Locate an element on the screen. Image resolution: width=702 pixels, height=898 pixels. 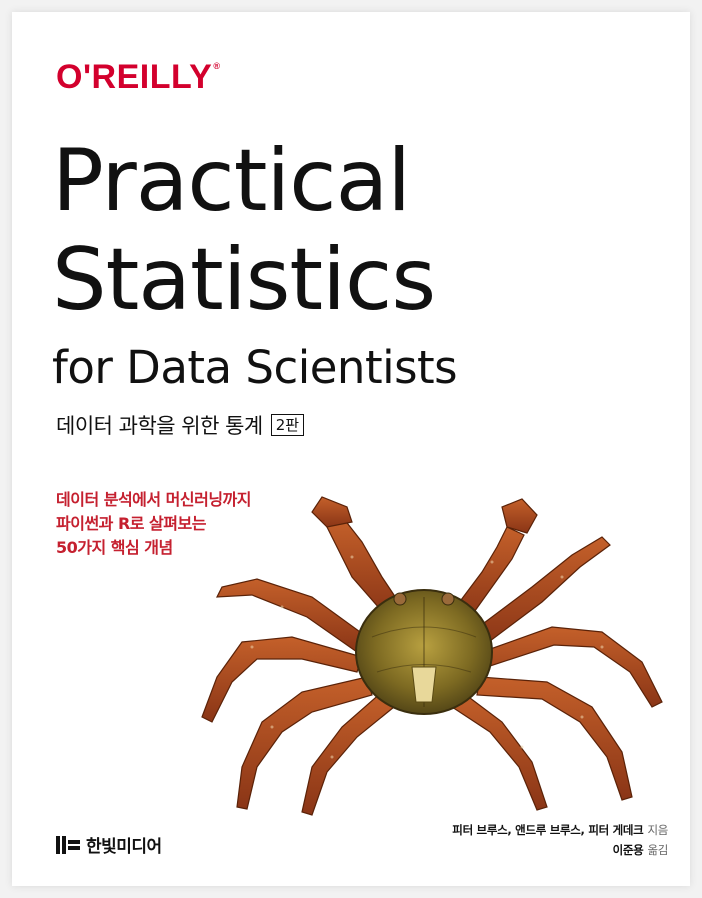
authors-line: 피터 브루스, 앤드루 브루스, 피터 게데크 지음 is located at coordinates (560, 830).